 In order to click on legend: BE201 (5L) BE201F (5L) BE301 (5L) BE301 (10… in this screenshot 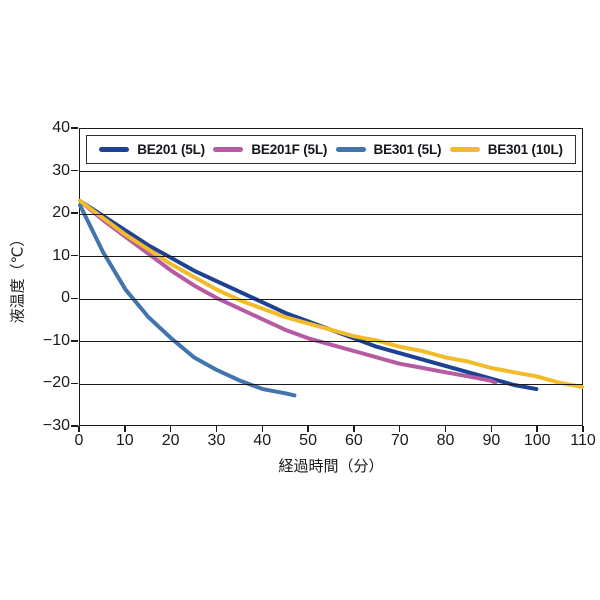, I will do `click(331, 149)`.